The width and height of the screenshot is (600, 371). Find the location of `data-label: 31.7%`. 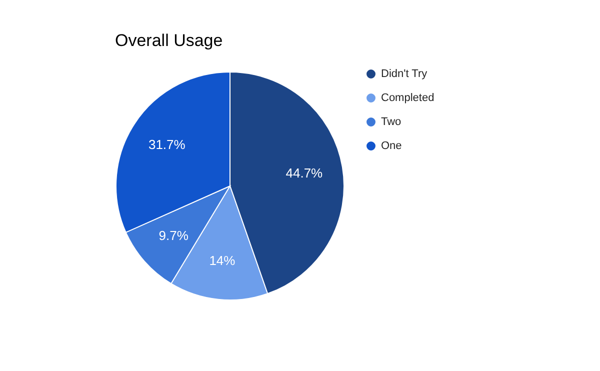

data-label: 31.7% is located at coordinates (167, 144).